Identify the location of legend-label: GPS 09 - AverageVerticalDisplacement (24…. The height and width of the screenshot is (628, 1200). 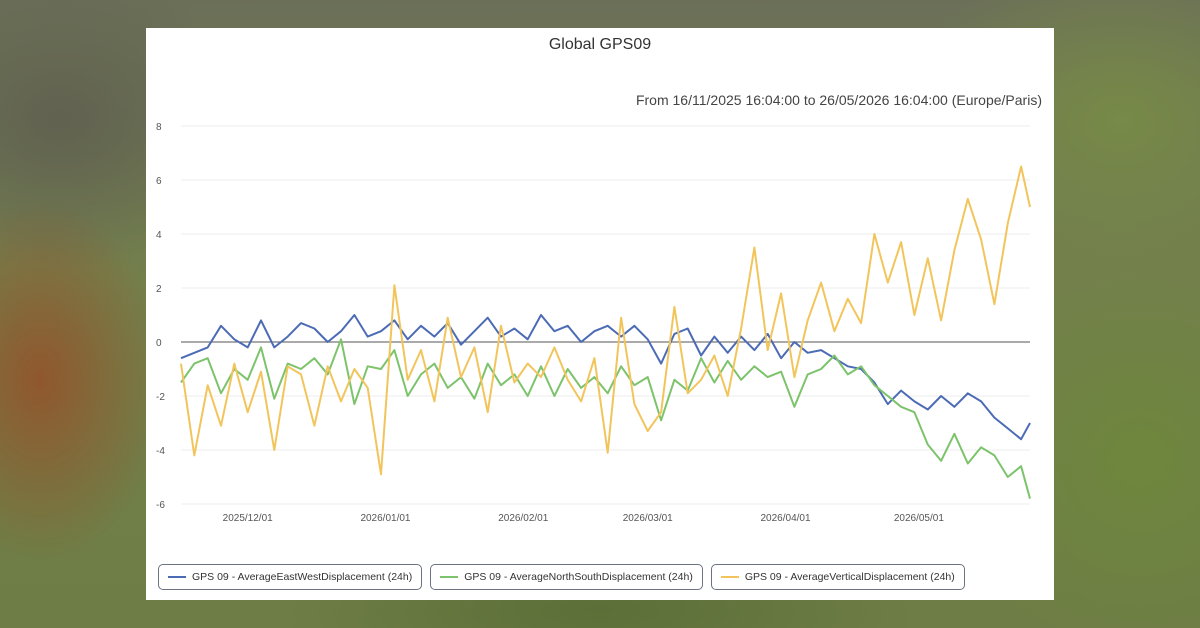
(849, 577).